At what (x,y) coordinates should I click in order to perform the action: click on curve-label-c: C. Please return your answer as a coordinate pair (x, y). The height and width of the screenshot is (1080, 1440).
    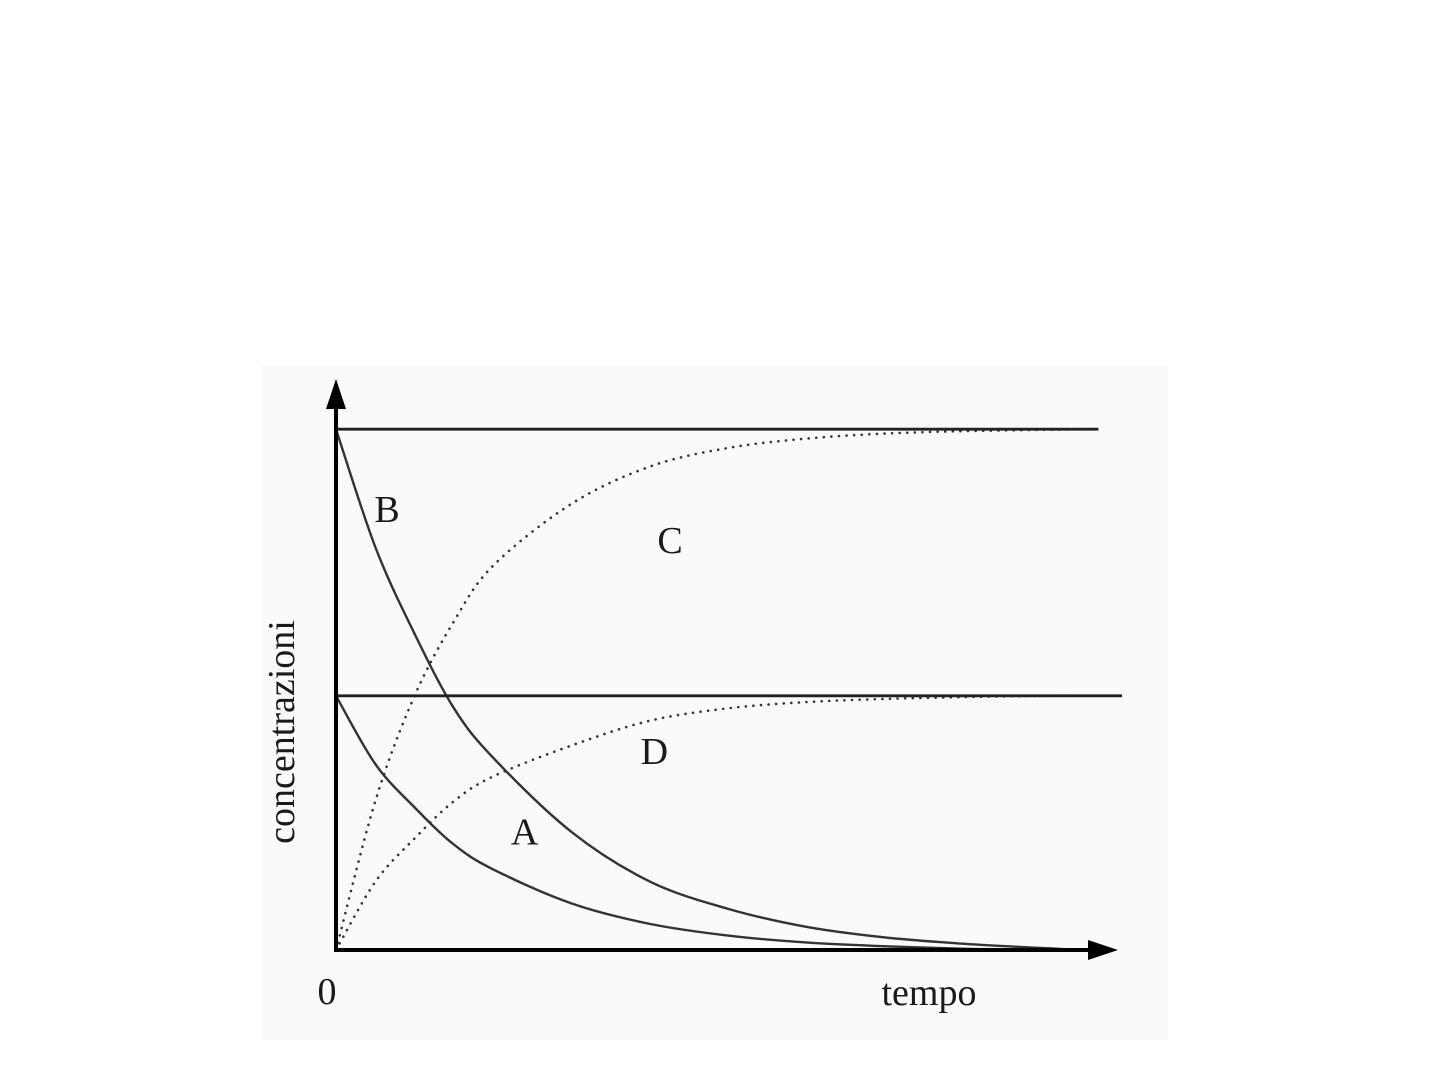
    Looking at the image, I should click on (669, 541).